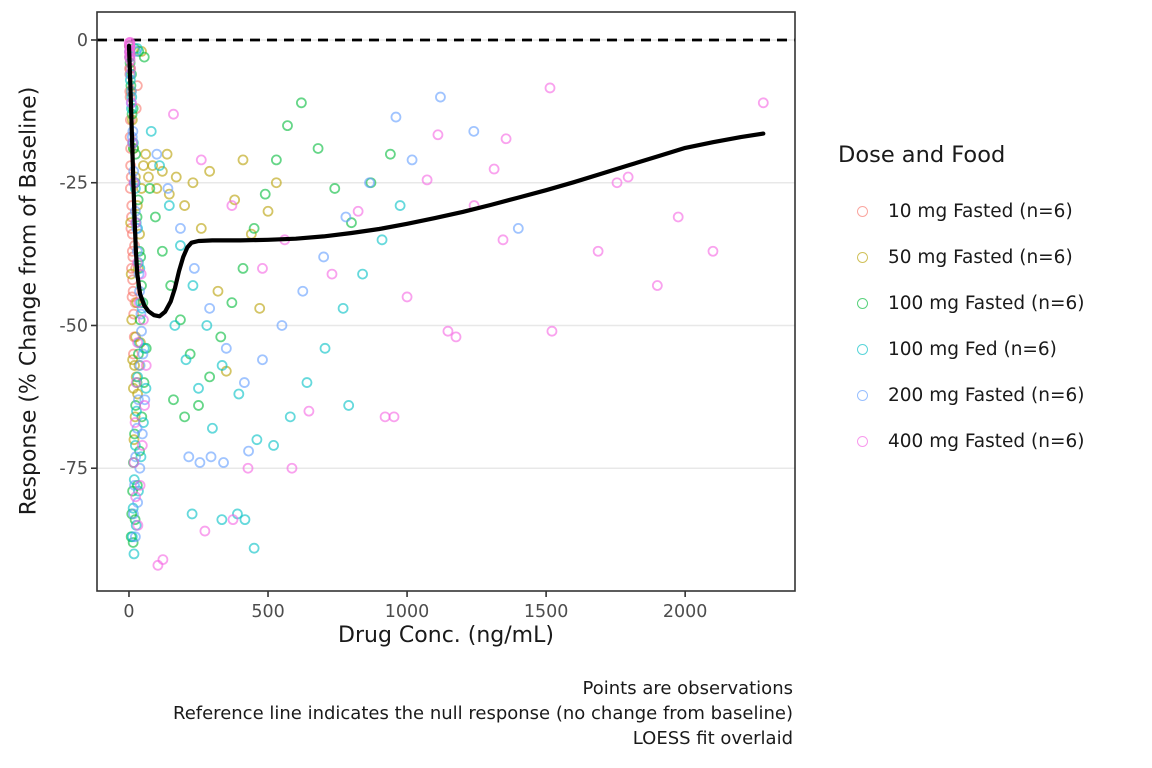 Image resolution: width=1152 pixels, height=768 pixels. Describe the element at coordinates (922, 155) in the screenshot. I see `legend-title: Dose and Food` at that location.